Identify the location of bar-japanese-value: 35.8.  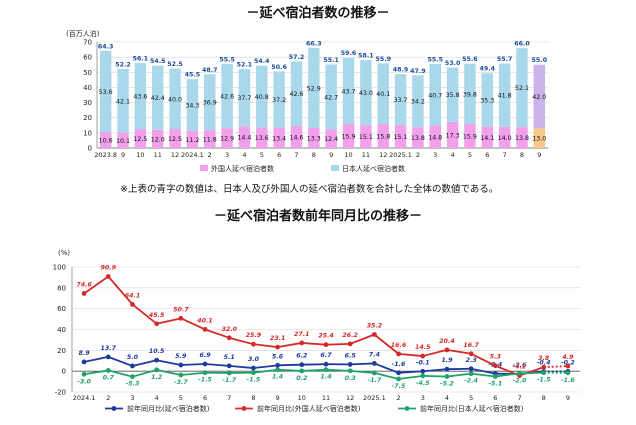
(453, 95).